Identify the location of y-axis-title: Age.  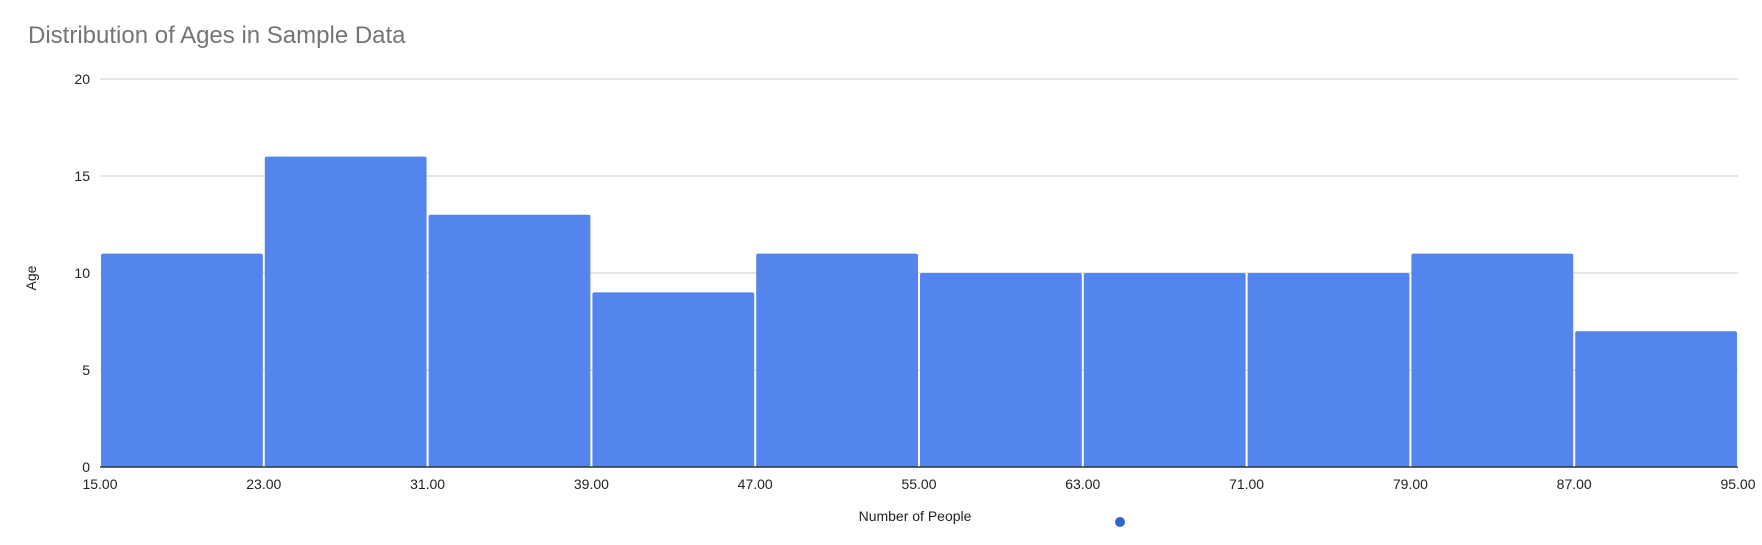
(31, 277).